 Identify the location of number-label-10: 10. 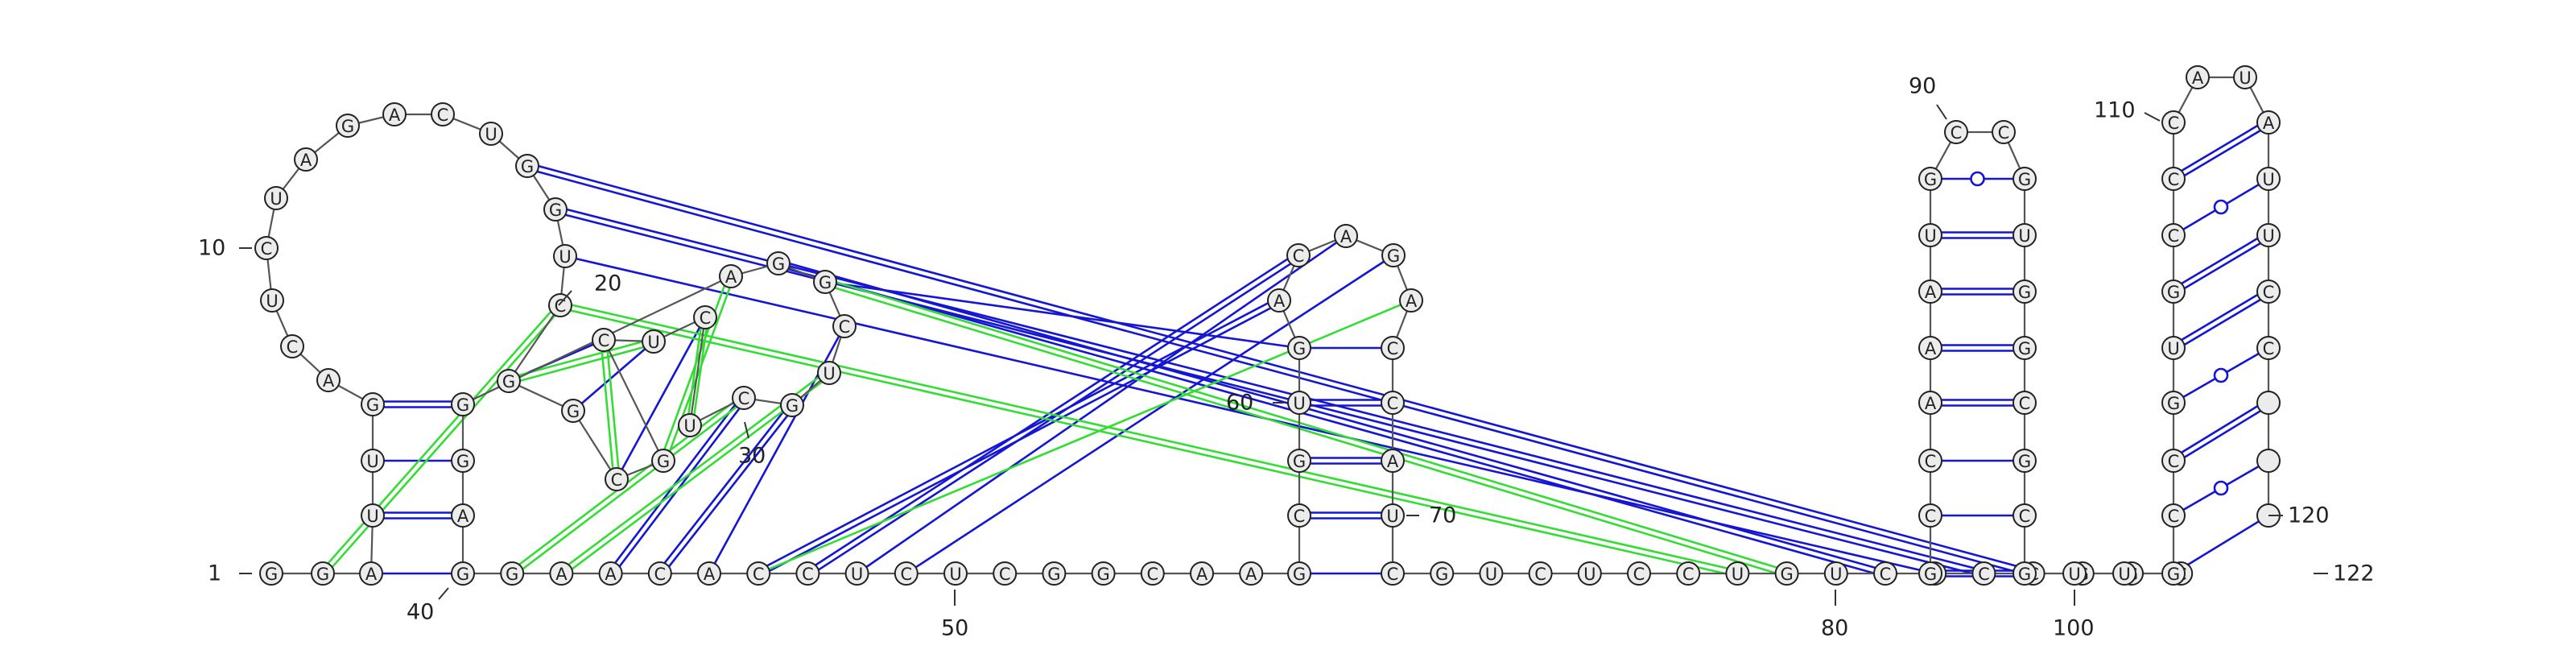
(211, 248).